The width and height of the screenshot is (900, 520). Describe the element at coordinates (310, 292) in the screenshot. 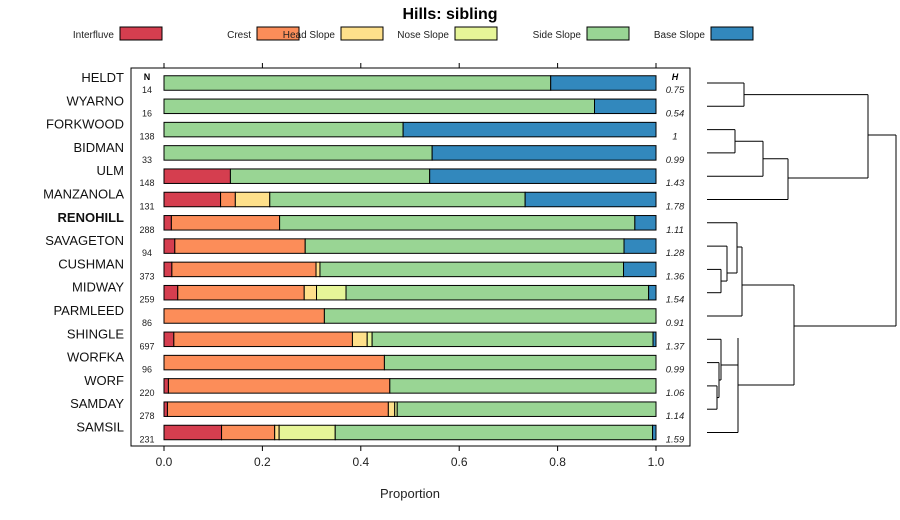

I see `bar-midway-head-slope` at that location.